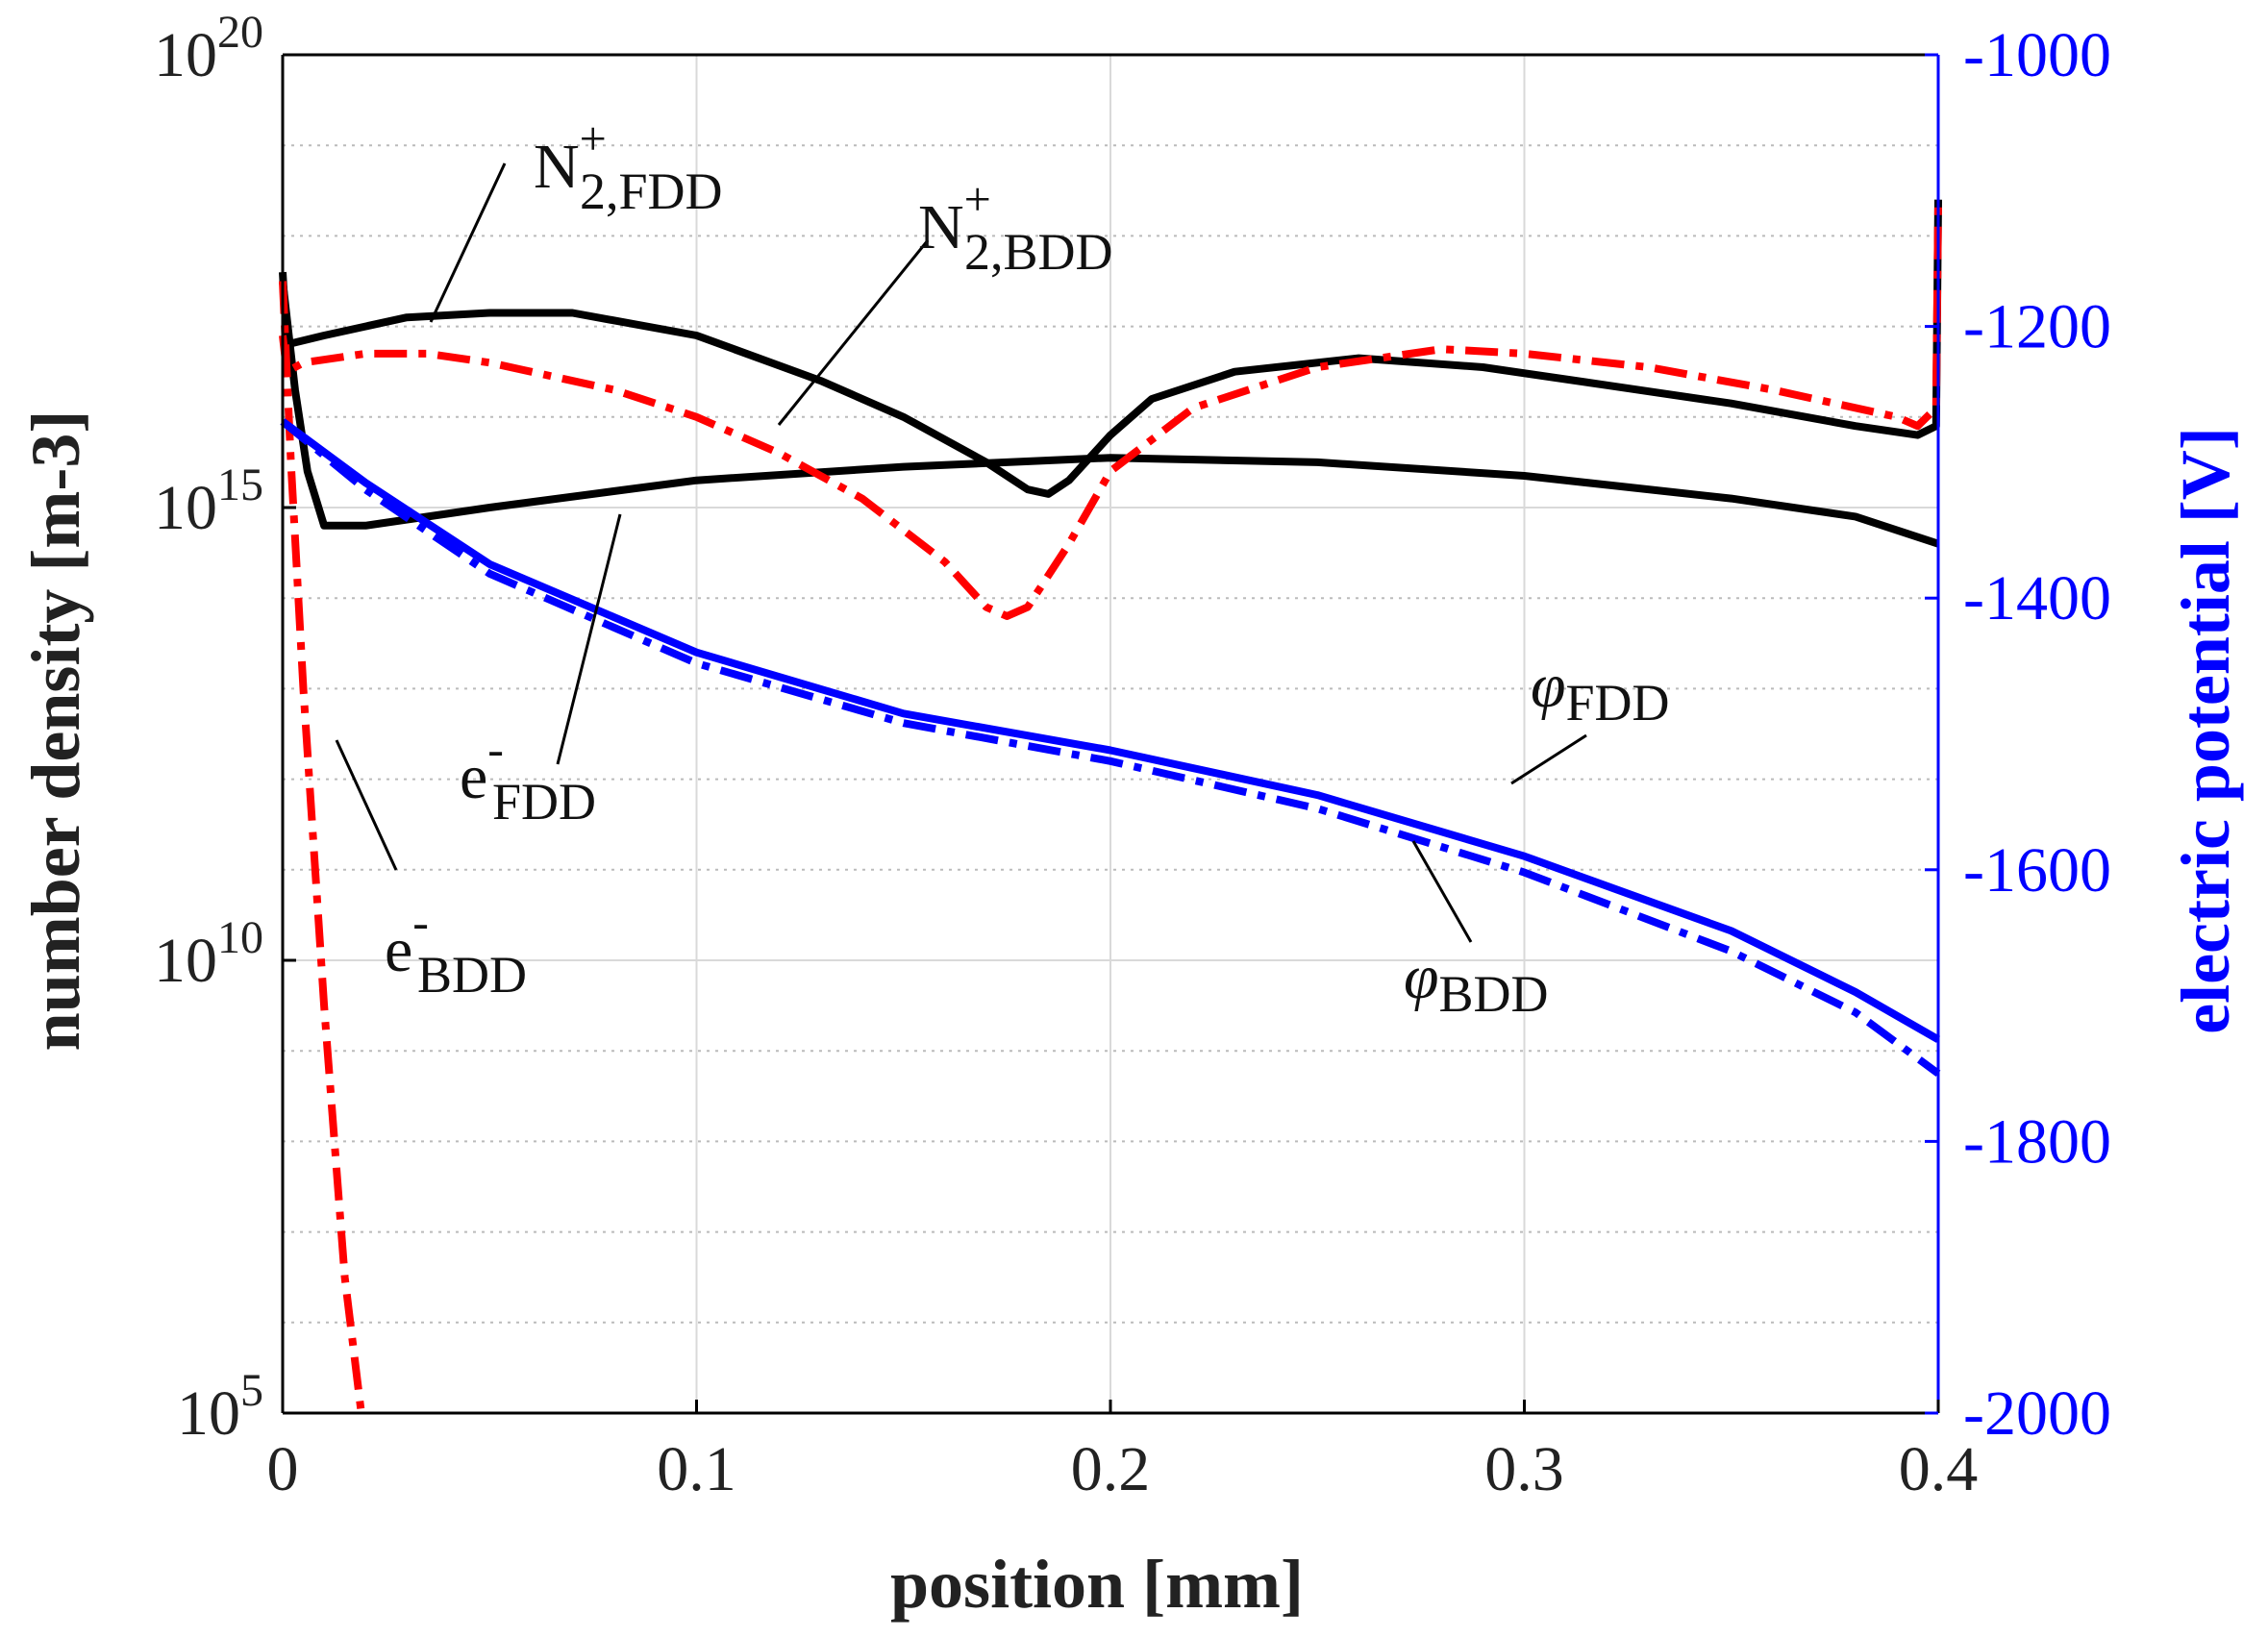 The width and height of the screenshot is (2268, 1638). What do you see at coordinates (2037, 598) in the screenshot?
I see `y-right-tick-label: -1400` at bounding box center [2037, 598].